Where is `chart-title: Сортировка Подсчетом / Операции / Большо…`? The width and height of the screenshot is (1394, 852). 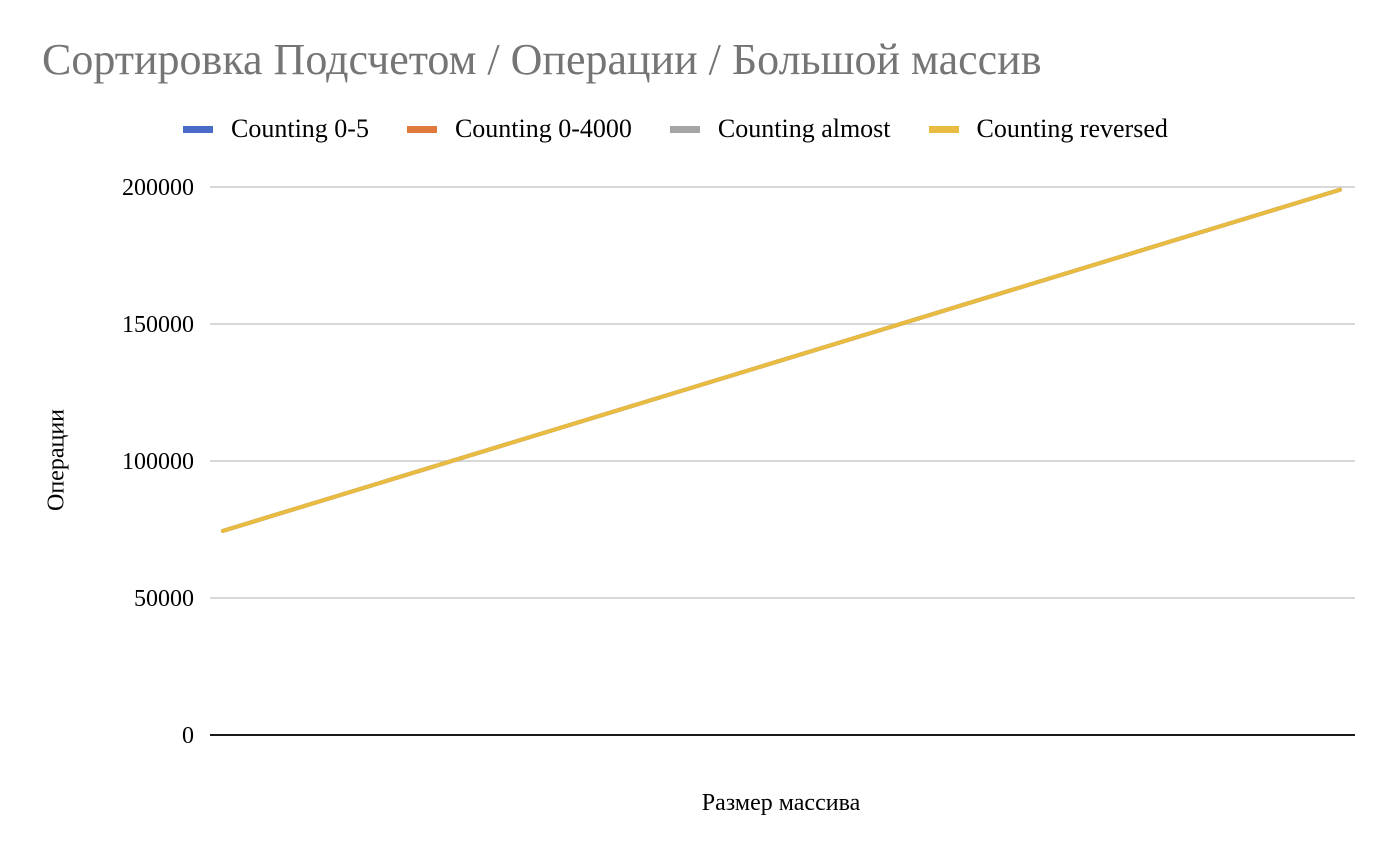 chart-title: Сортировка Подсчетом / Операции / Большо… is located at coordinates (542, 59).